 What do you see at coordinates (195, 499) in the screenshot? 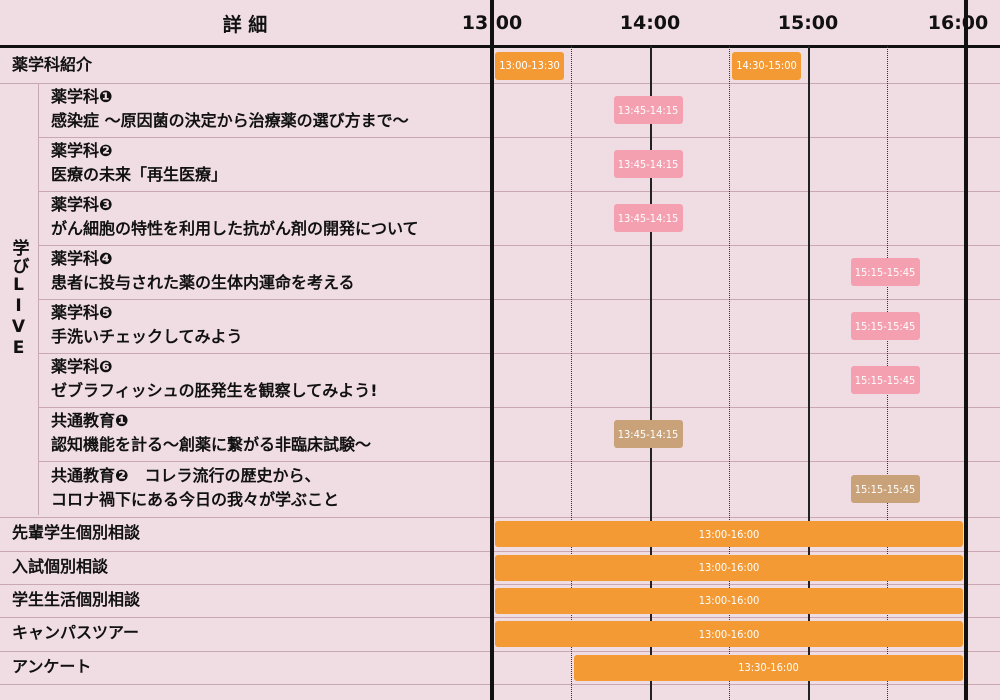
I see `session-title: コロナ禍下にある今日の我々が学ぶこと` at bounding box center [195, 499].